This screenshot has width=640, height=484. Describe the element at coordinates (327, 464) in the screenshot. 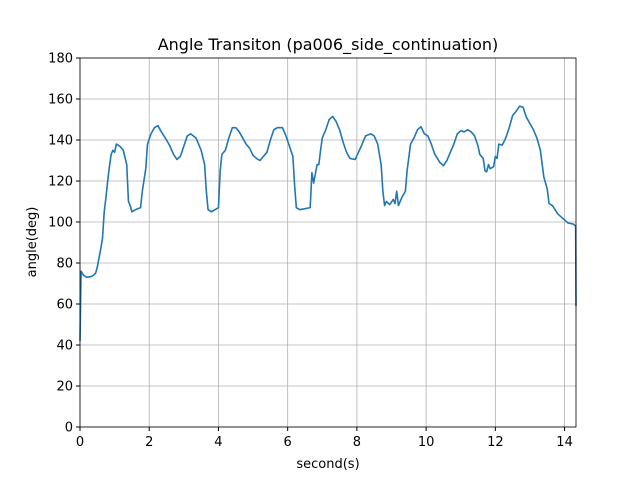

I see `x-axis-label: second(s)` at that location.